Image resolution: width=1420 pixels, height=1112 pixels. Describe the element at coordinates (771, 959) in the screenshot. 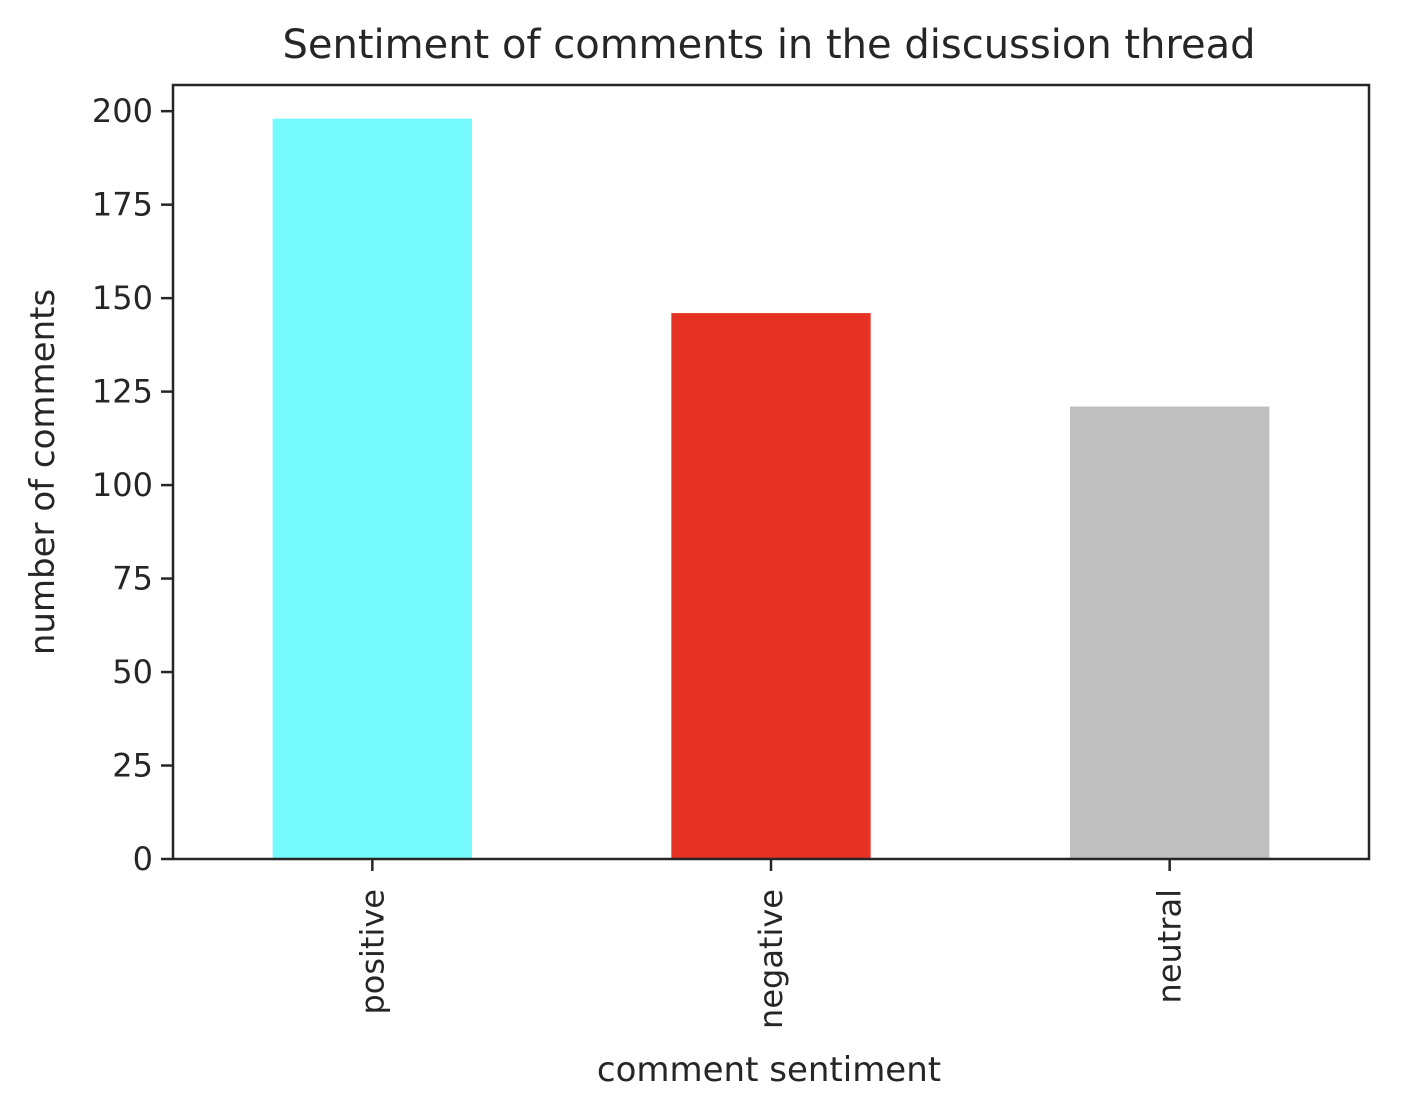

I see `x-tick-label-negative: negative` at that location.